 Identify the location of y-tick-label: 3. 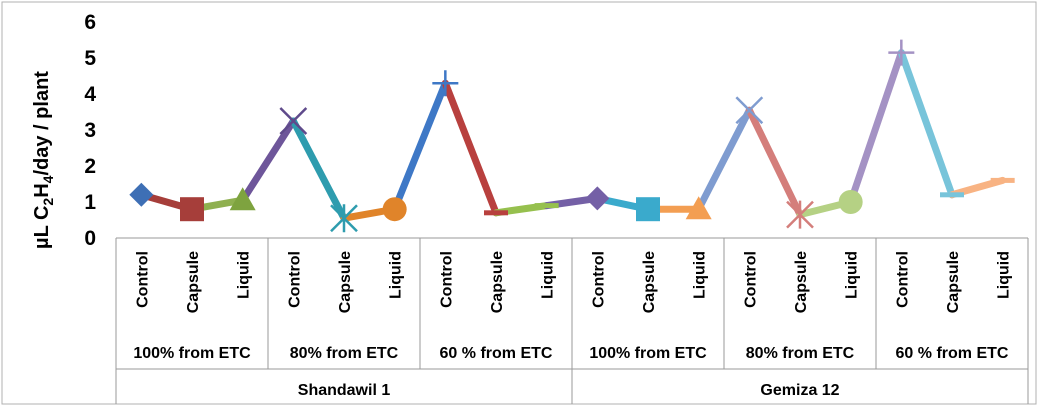
(90, 130).